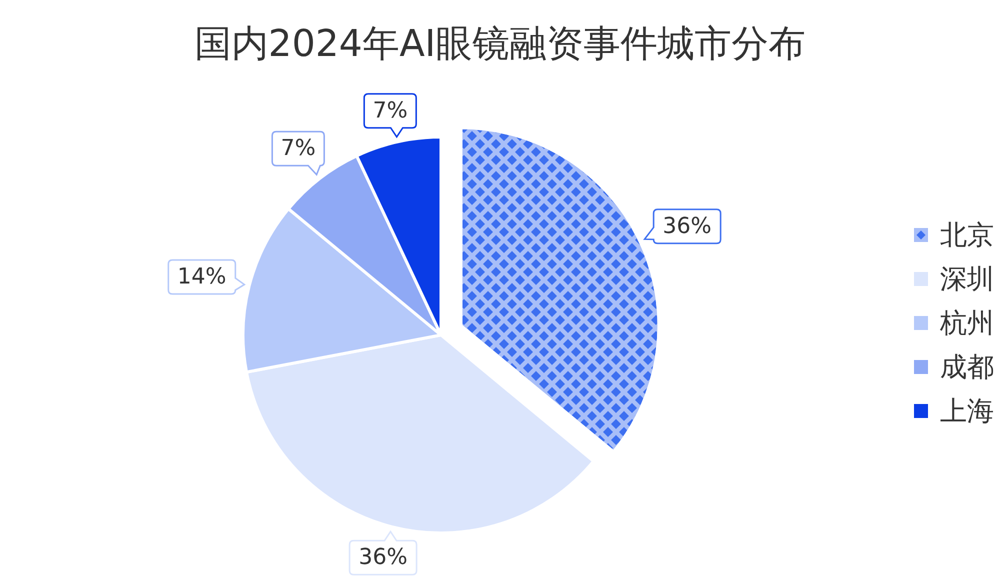 The width and height of the screenshot is (1000, 588). I want to click on legend-label: 深圳, so click(967, 280).